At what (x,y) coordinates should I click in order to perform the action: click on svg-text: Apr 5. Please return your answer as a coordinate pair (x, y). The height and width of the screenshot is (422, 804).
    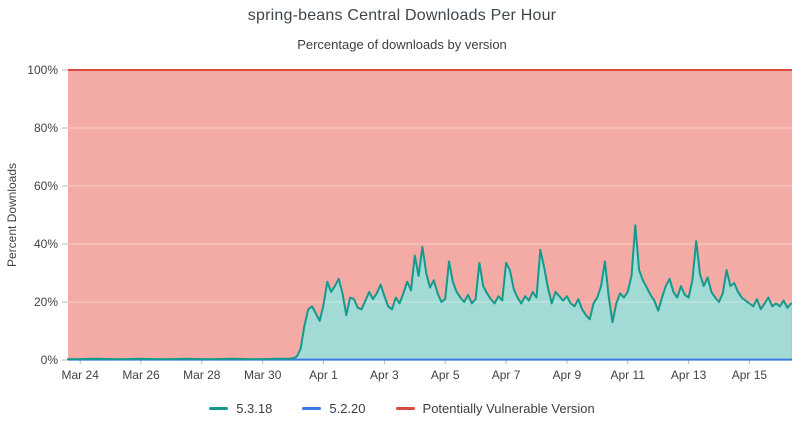
    Looking at the image, I should click on (445, 375).